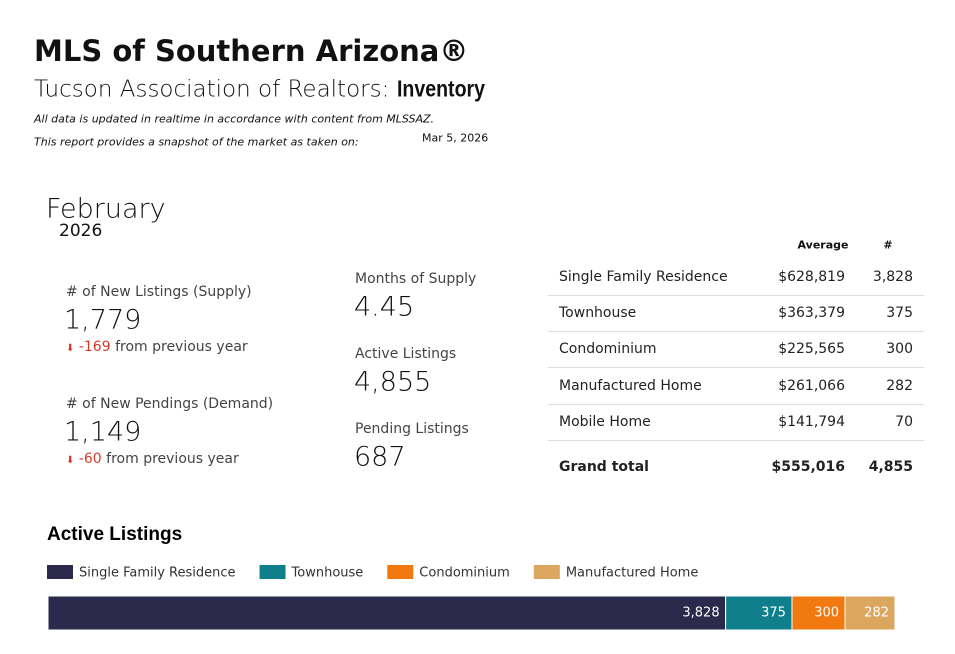 The image size is (955, 654). What do you see at coordinates (823, 245) in the screenshot?
I see `table-header: Average` at bounding box center [823, 245].